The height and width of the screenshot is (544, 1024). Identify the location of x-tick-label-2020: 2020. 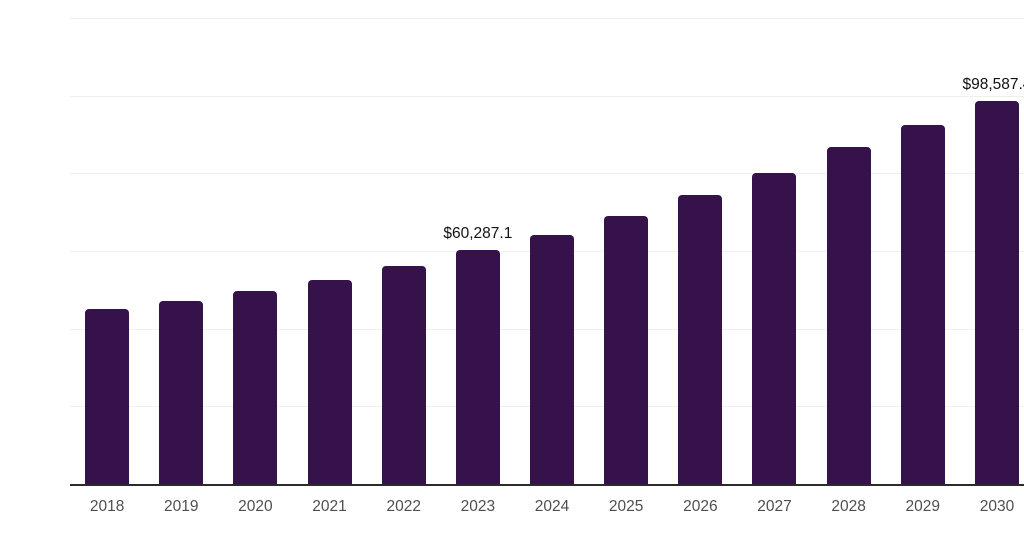
(255, 506).